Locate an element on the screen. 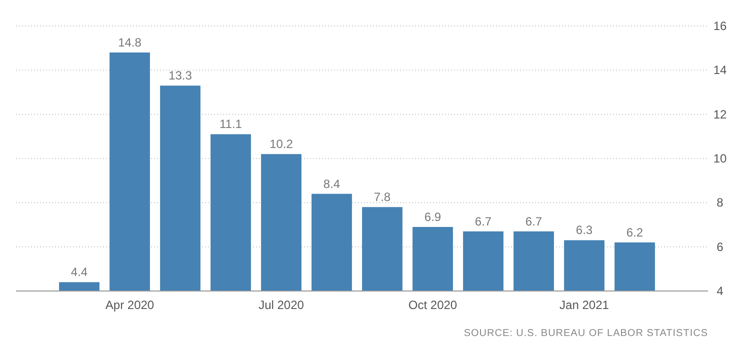 The width and height of the screenshot is (730, 340). y-tick-label: 16 is located at coordinates (720, 26).